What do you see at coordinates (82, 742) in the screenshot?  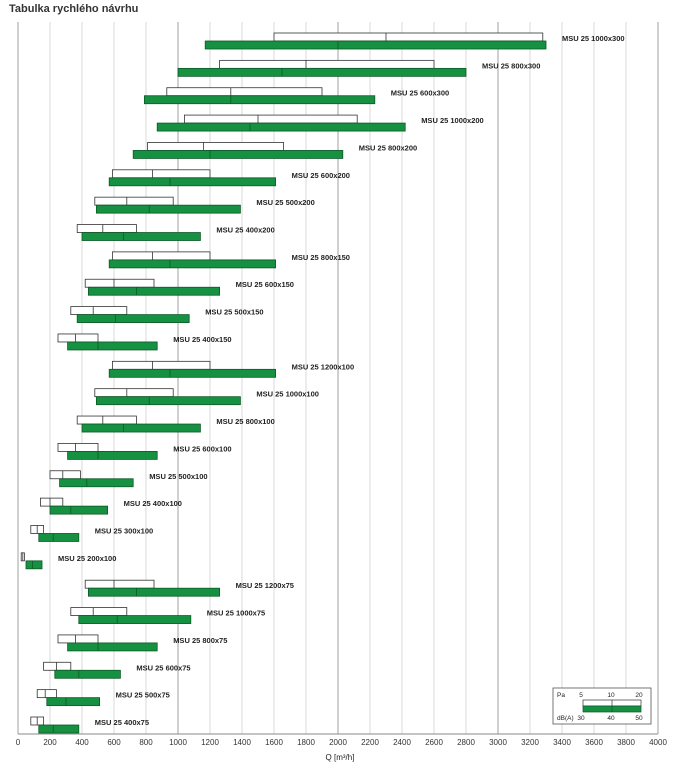 I see `x-tick-label: 400` at bounding box center [82, 742].